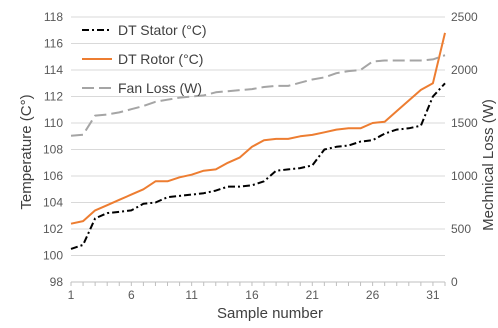 Image resolution: width=498 pixels, height=328 pixels. I want to click on x-tick-label: 1, so click(71, 295).